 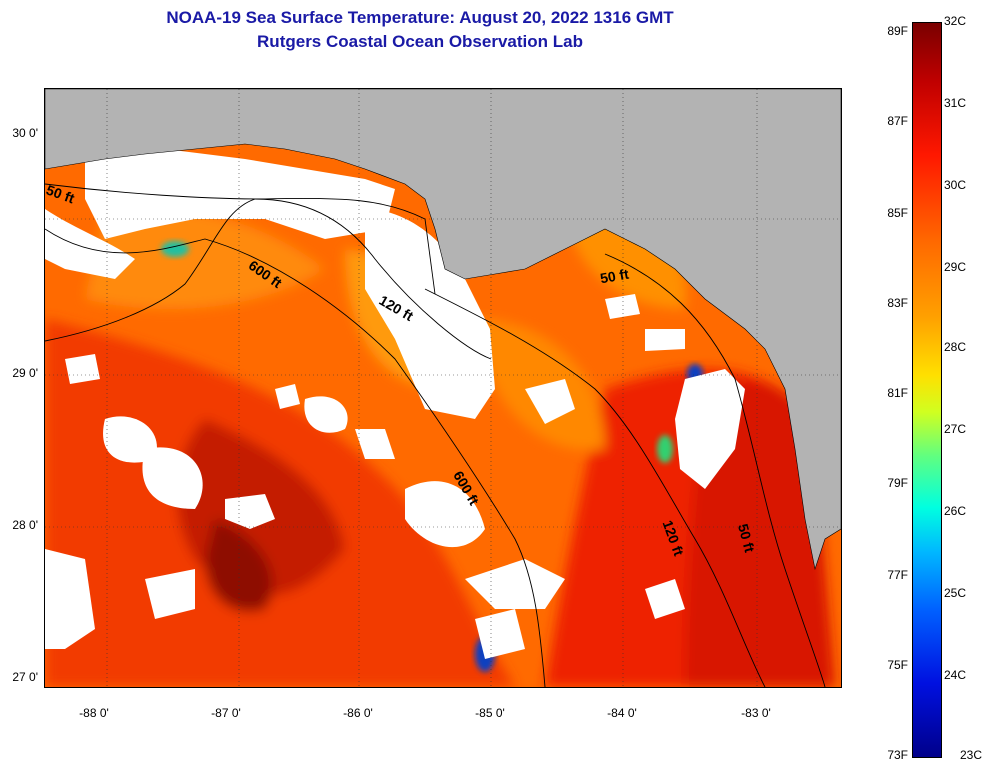 What do you see at coordinates (25, 373) in the screenshot?
I see `lat-label-29: 29 0'` at bounding box center [25, 373].